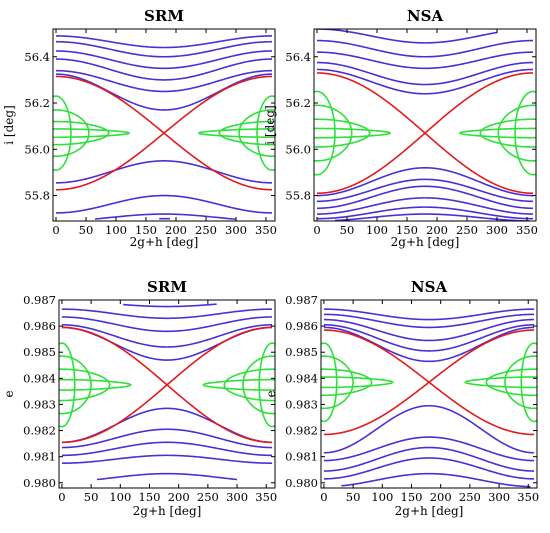 This screenshot has height=533, width=550. Describe the element at coordinates (37, 57) in the screenshot. I see `y-tick-label: 56.4` at that location.